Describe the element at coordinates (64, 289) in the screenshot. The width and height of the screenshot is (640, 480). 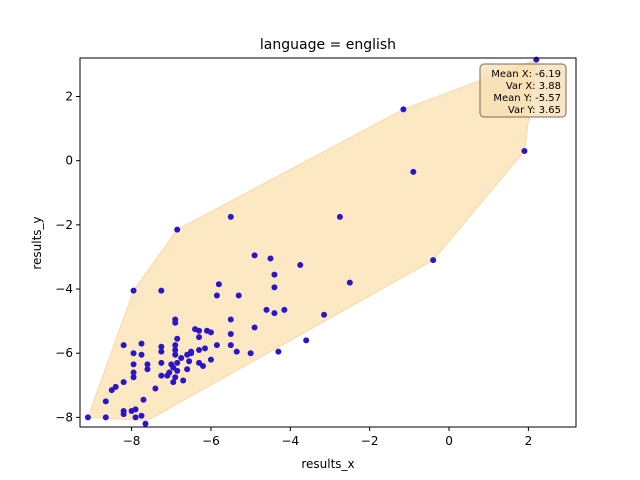
I see `y-tick-label: −4` at that location.